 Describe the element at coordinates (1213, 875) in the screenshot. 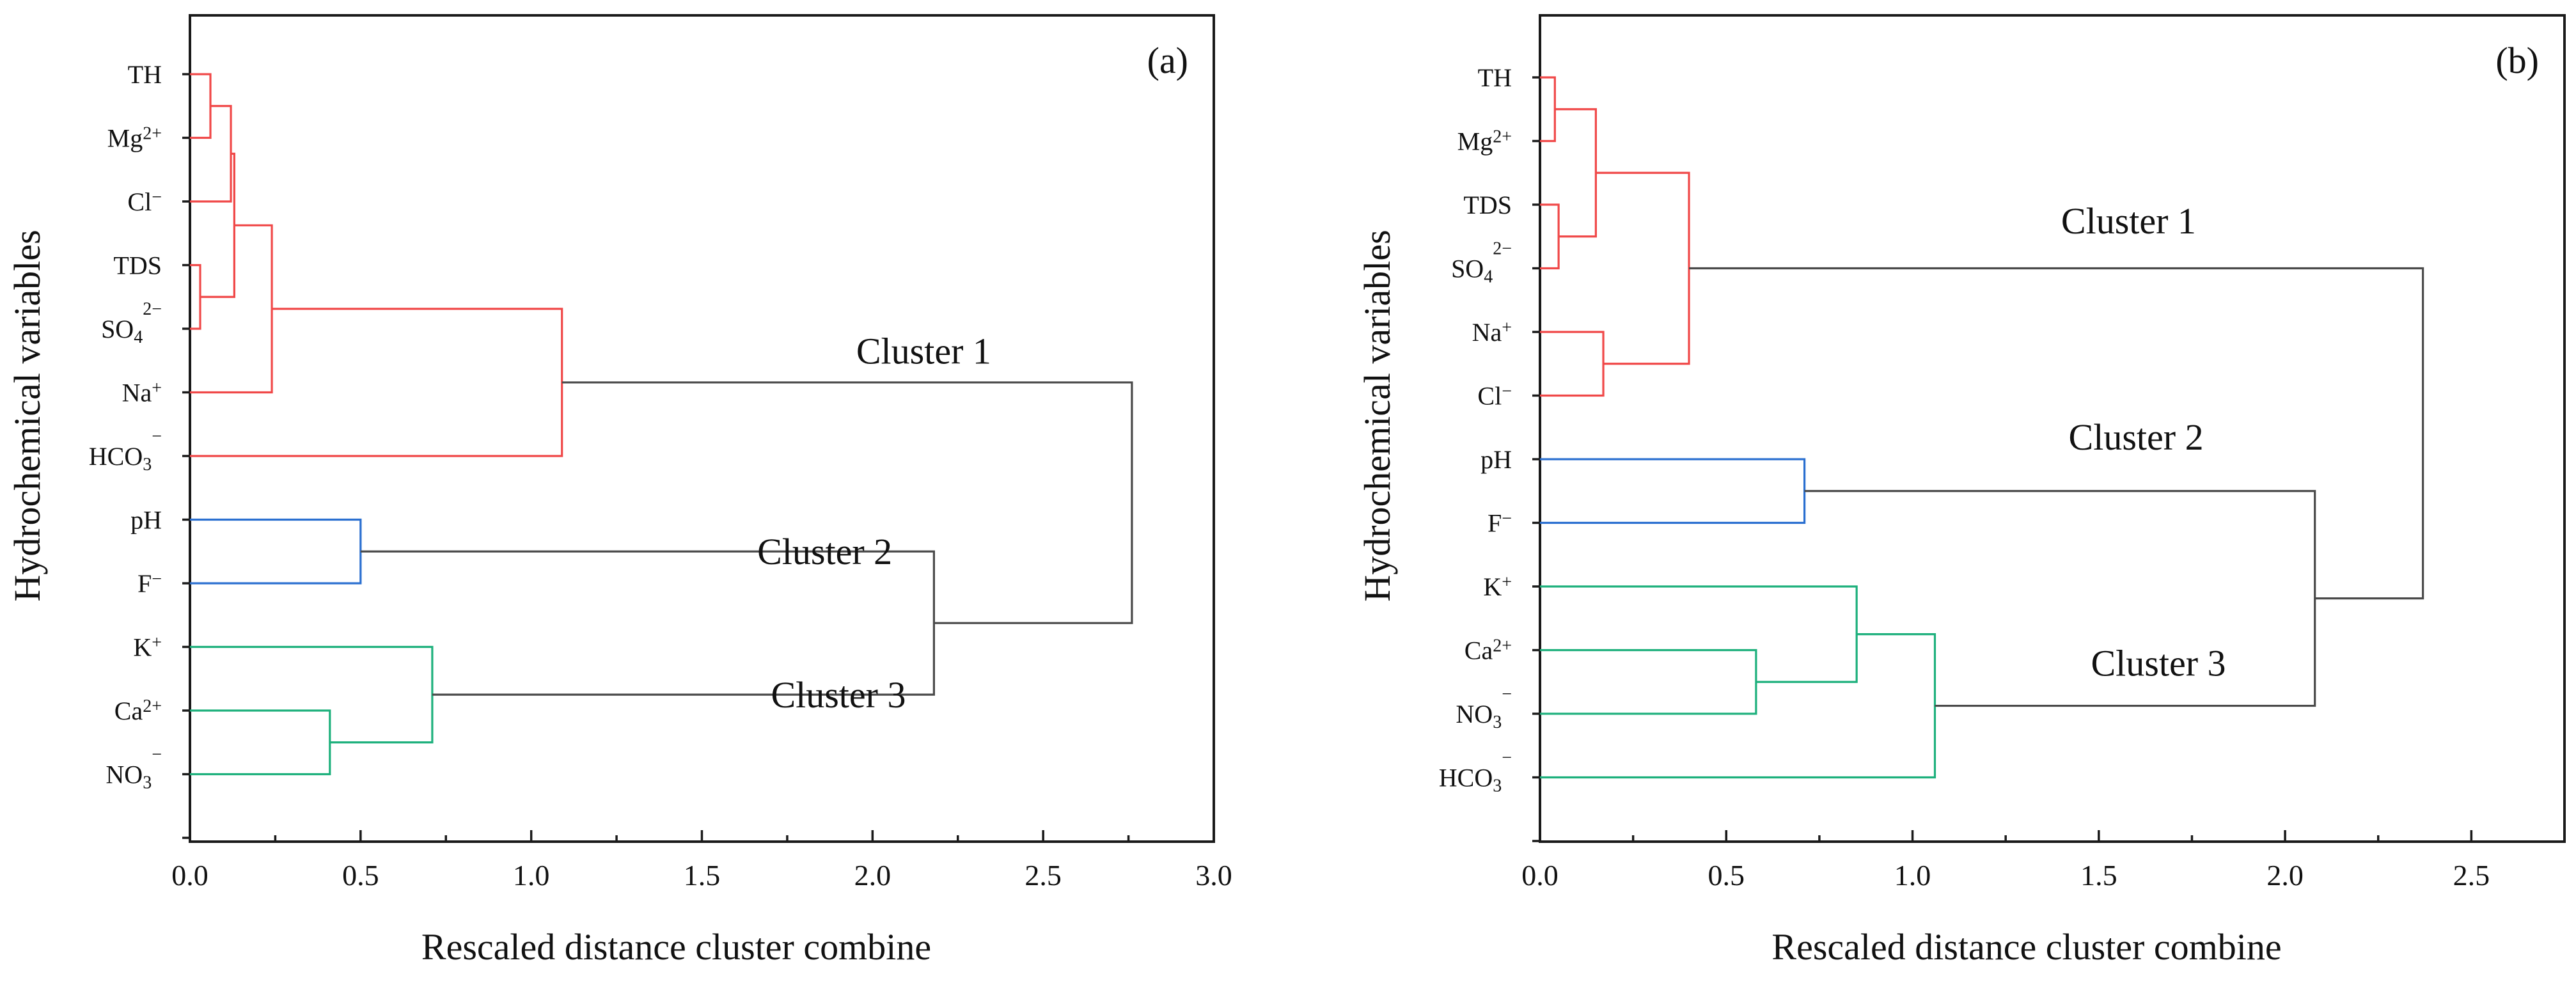

I see `x-tick-label: 3.0` at that location.